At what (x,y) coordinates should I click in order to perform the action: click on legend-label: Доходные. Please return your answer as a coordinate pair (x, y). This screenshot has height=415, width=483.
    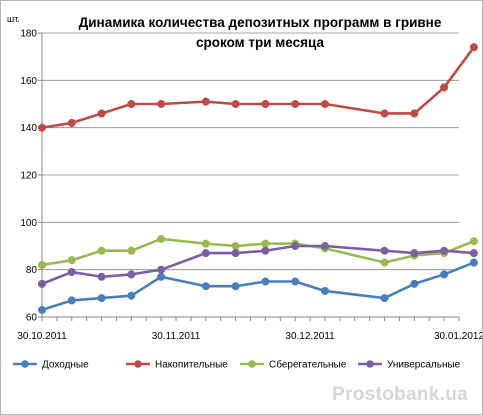
    Looking at the image, I should click on (65, 365).